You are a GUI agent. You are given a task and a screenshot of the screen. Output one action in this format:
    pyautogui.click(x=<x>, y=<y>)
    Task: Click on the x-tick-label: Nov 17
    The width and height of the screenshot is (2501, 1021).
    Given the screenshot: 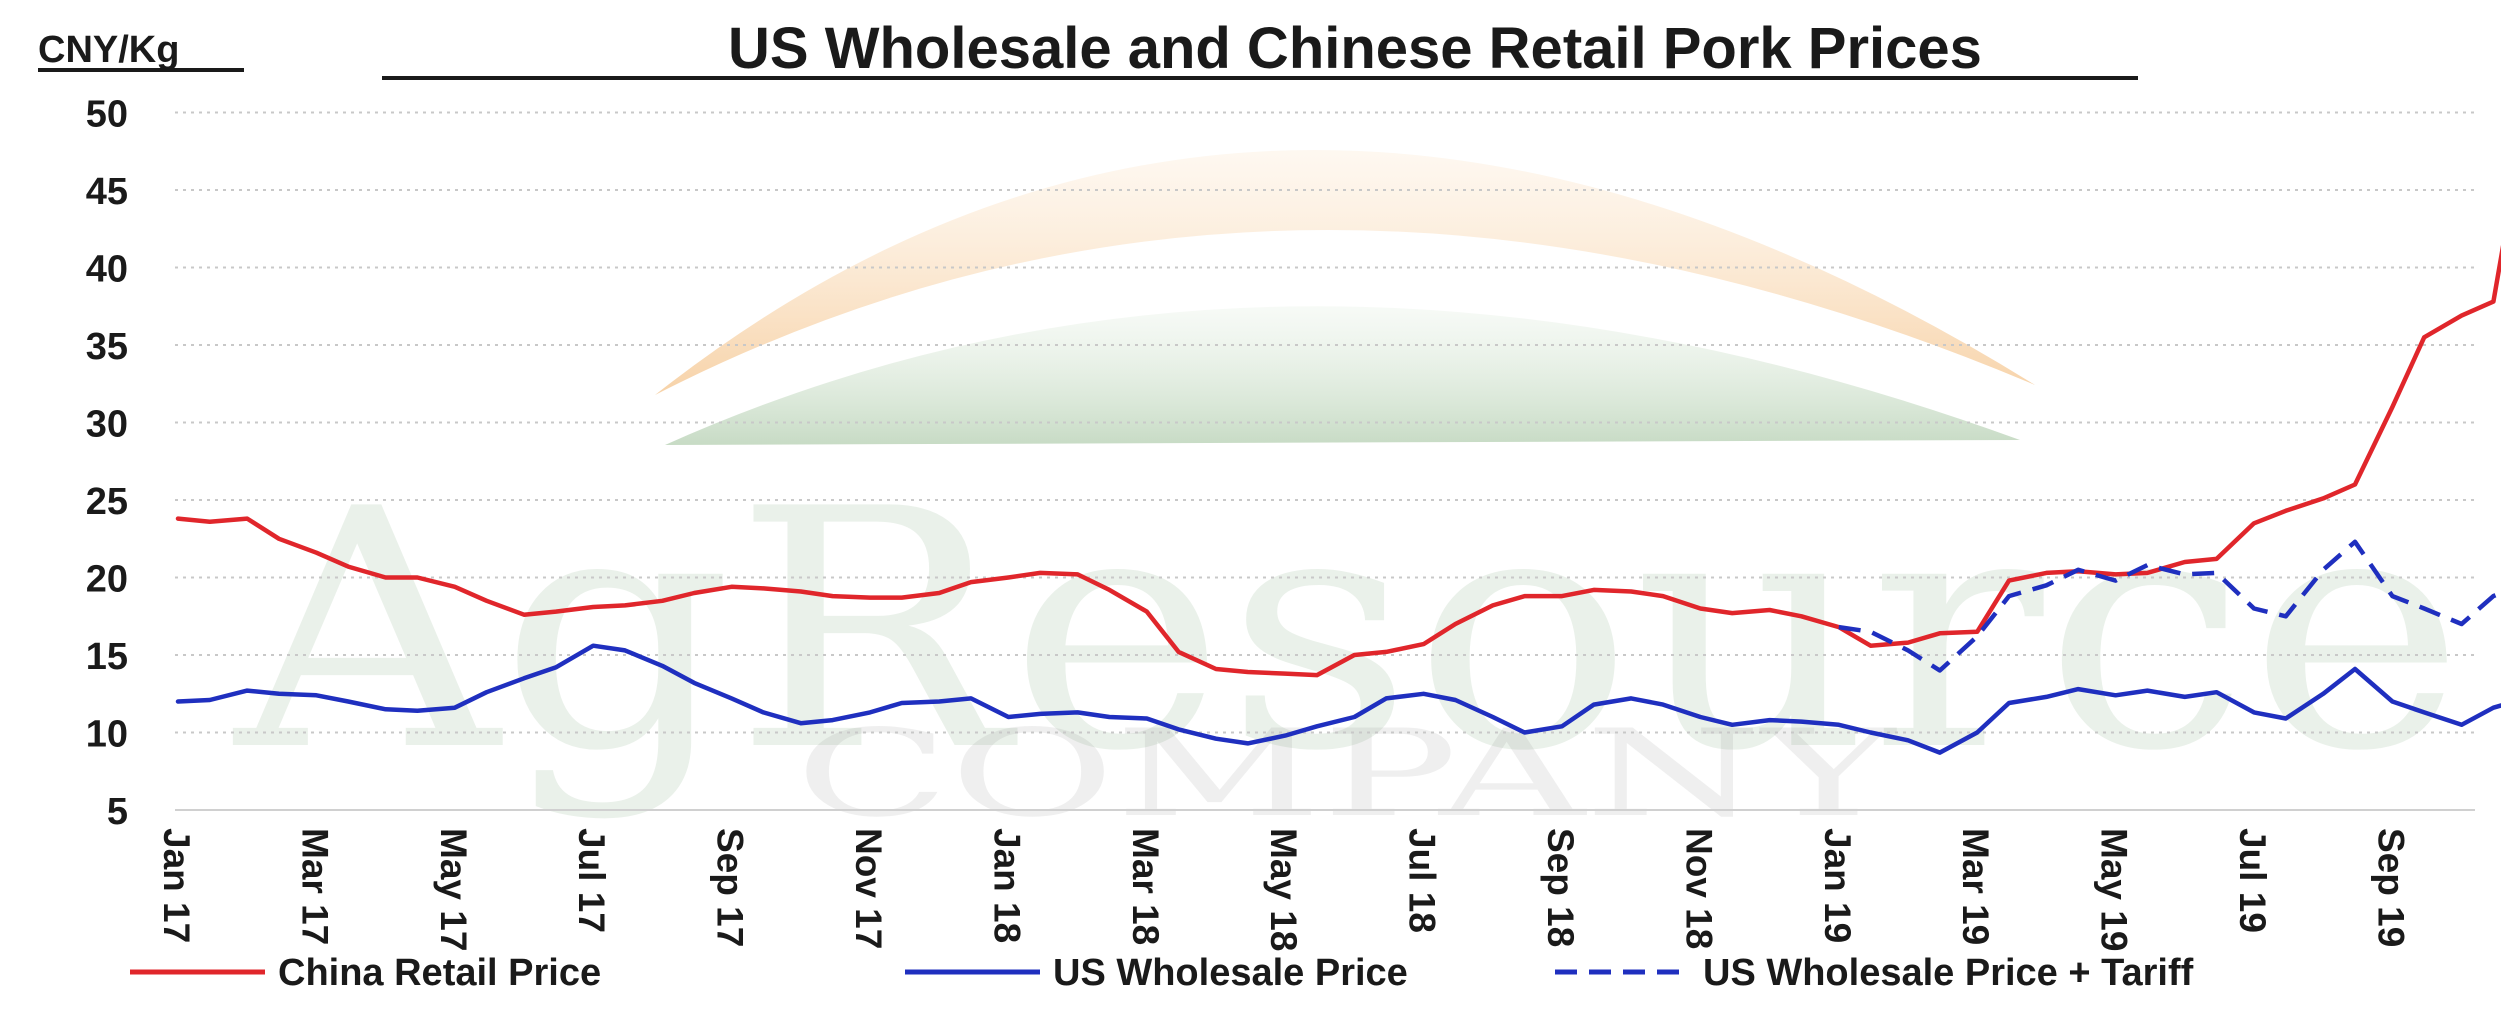 What is the action you would take?
    pyautogui.click(x=868, y=888)
    